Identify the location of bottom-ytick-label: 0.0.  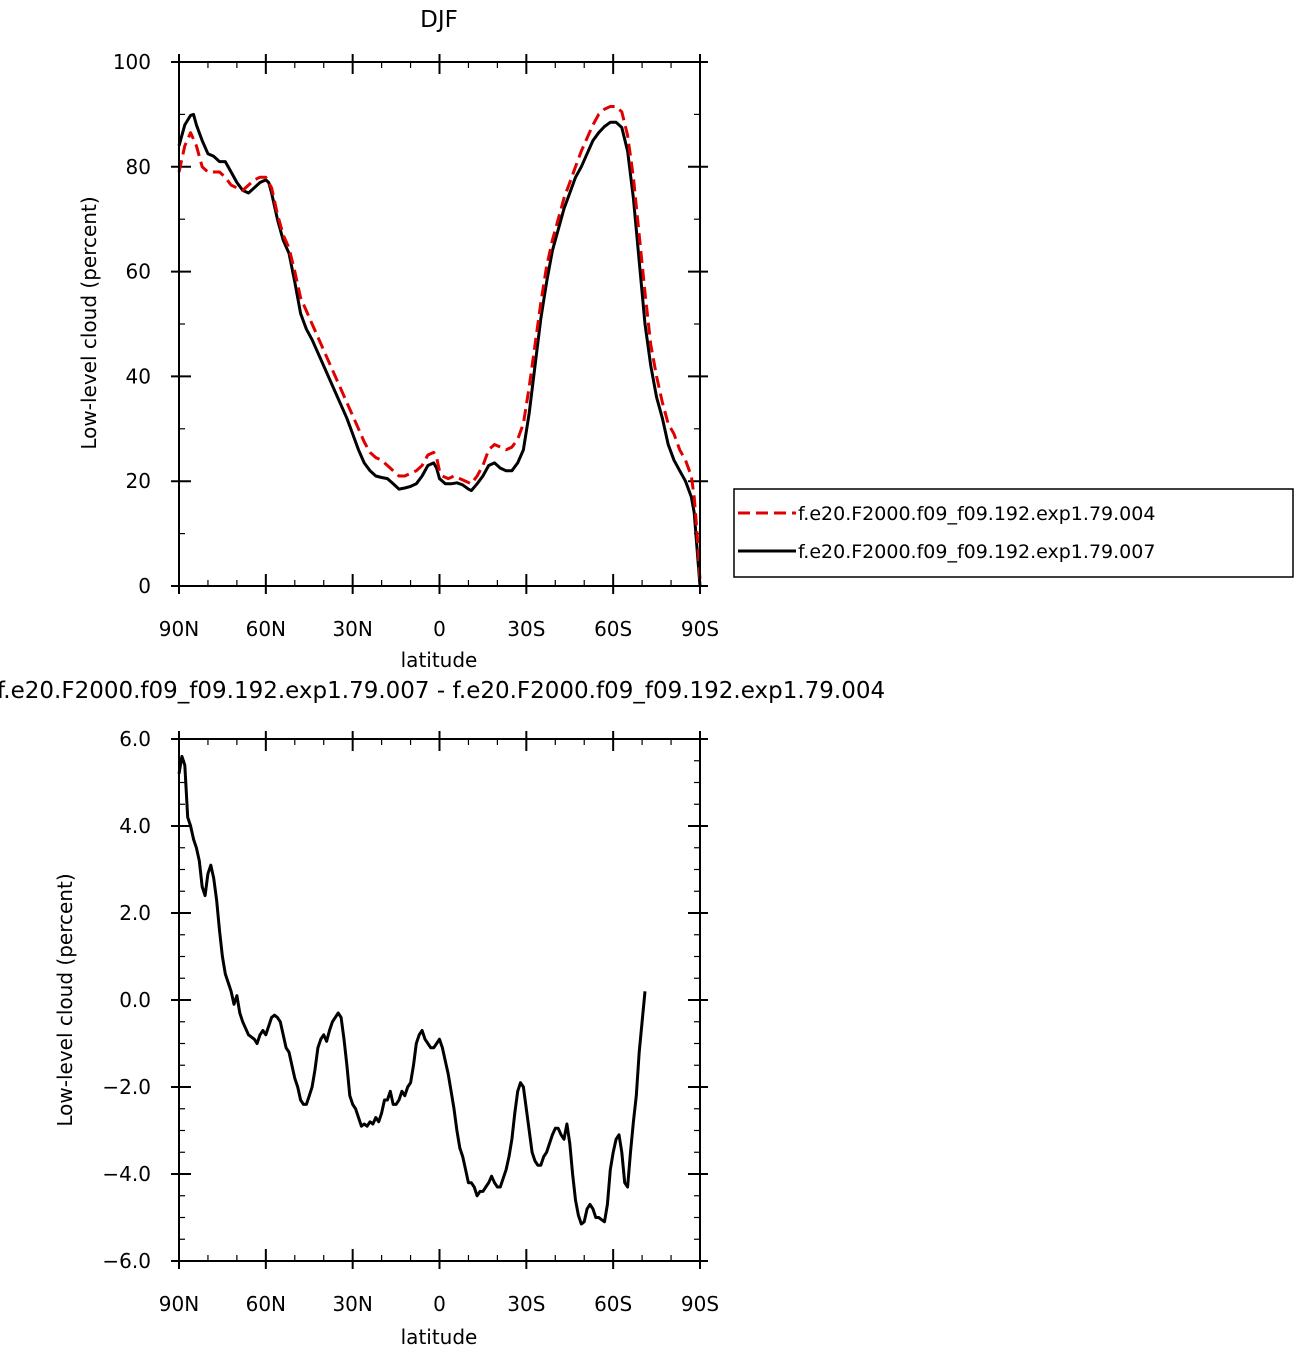
(135, 1000).